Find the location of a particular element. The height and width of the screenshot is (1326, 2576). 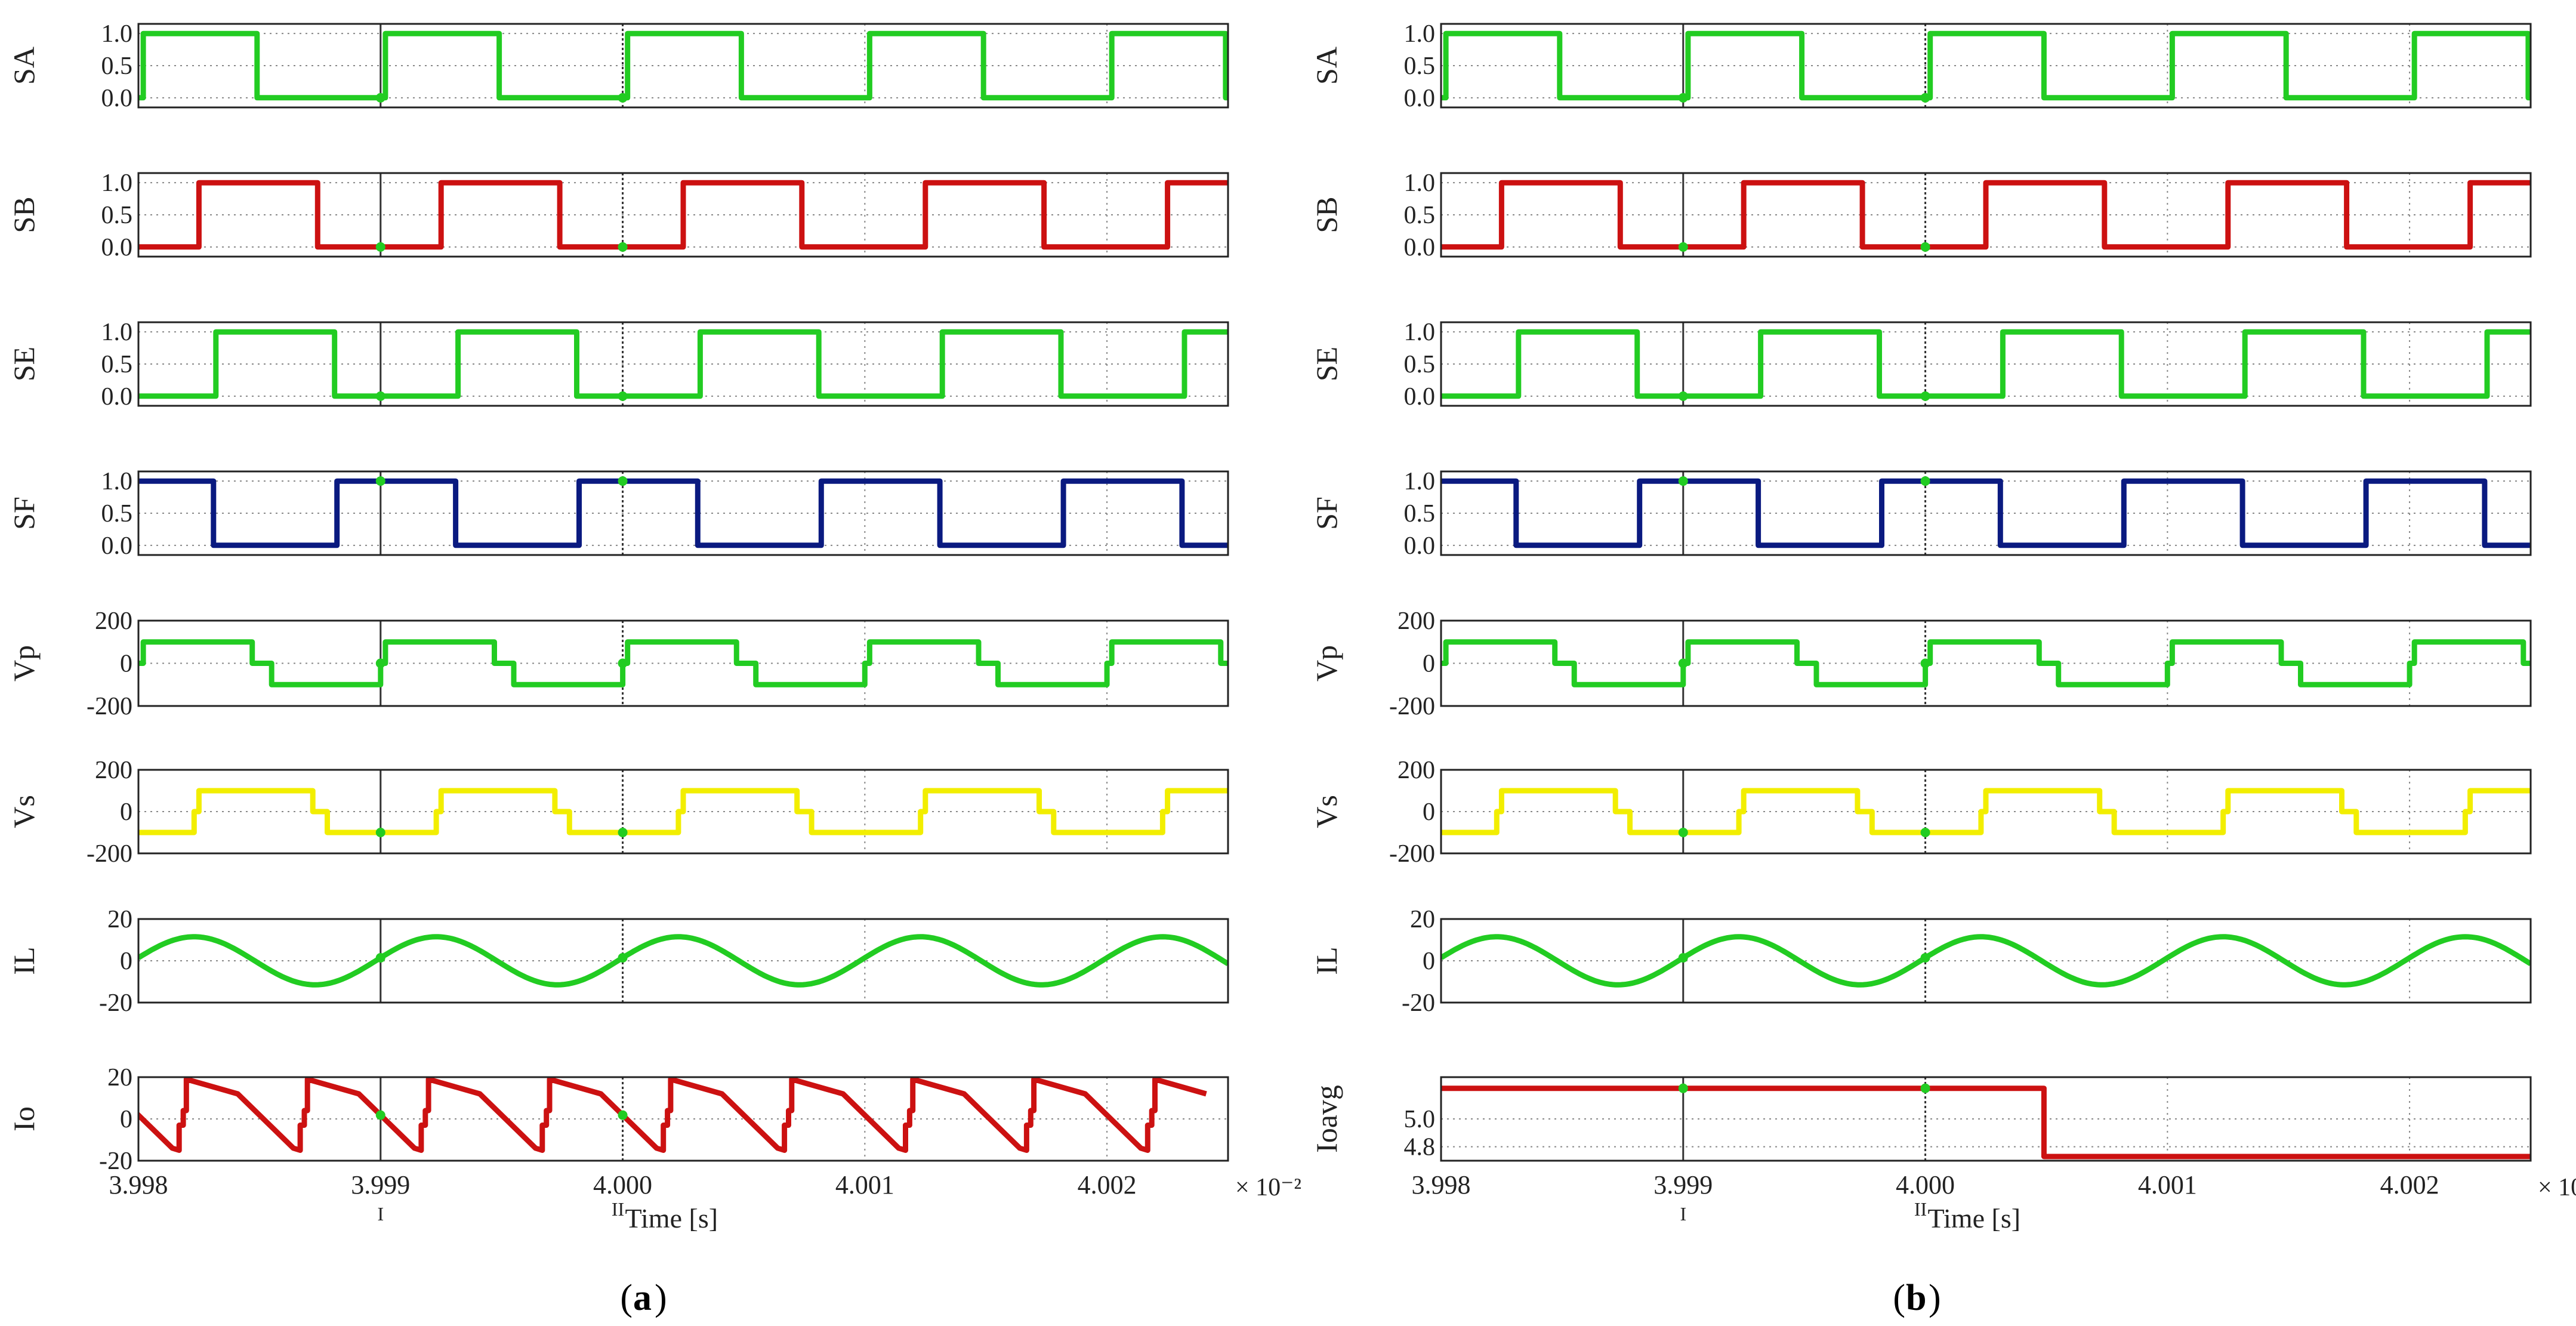

series-se-trace is located at coordinates (683, 364).